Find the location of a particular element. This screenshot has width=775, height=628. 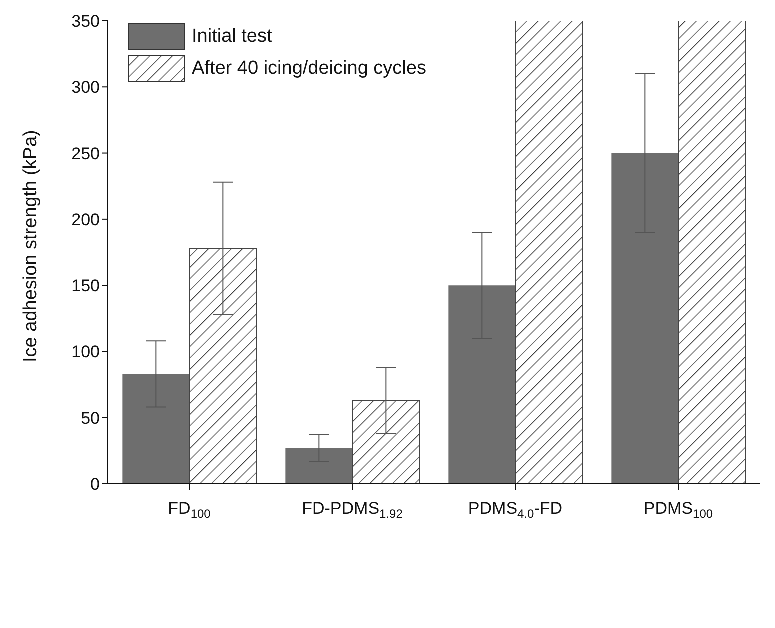

y-tick-label: 200 is located at coordinates (86, 220).